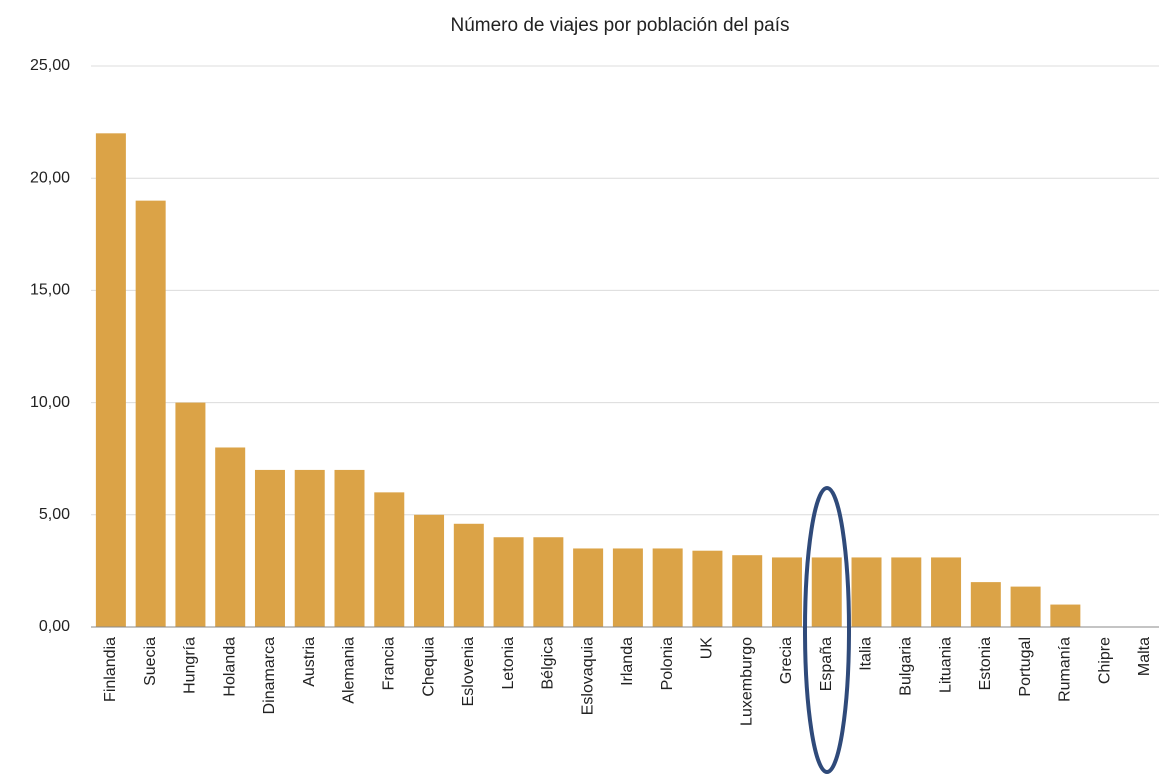 This screenshot has height=775, width=1159. What do you see at coordinates (1144, 656) in the screenshot?
I see `x-tick-label: Malta` at bounding box center [1144, 656].